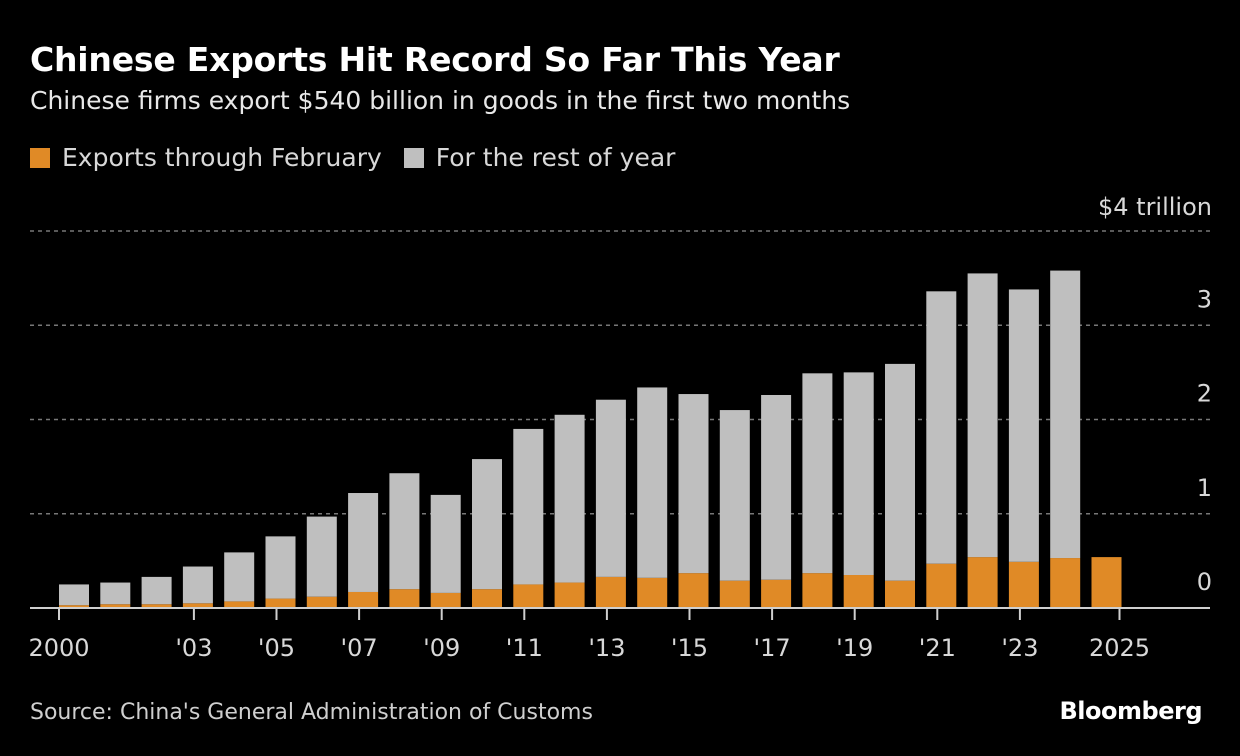 This screenshot has height=756, width=1240. What do you see at coordinates (606, 648) in the screenshot?
I see `x-tick-label: '13` at bounding box center [606, 648].